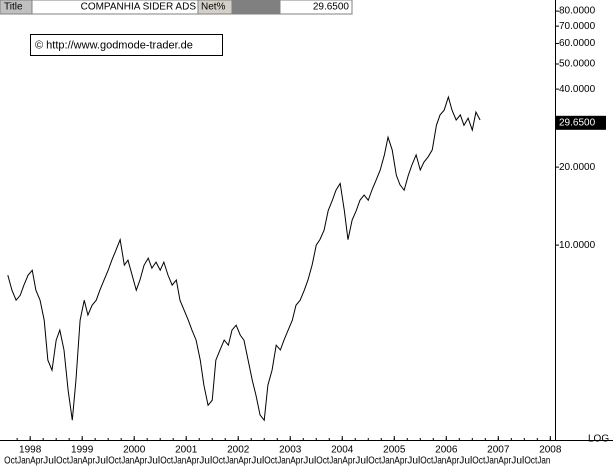 The image size is (613, 466). Describe the element at coordinates (82, 450) in the screenshot. I see `x-tick-label: 1999` at that location.